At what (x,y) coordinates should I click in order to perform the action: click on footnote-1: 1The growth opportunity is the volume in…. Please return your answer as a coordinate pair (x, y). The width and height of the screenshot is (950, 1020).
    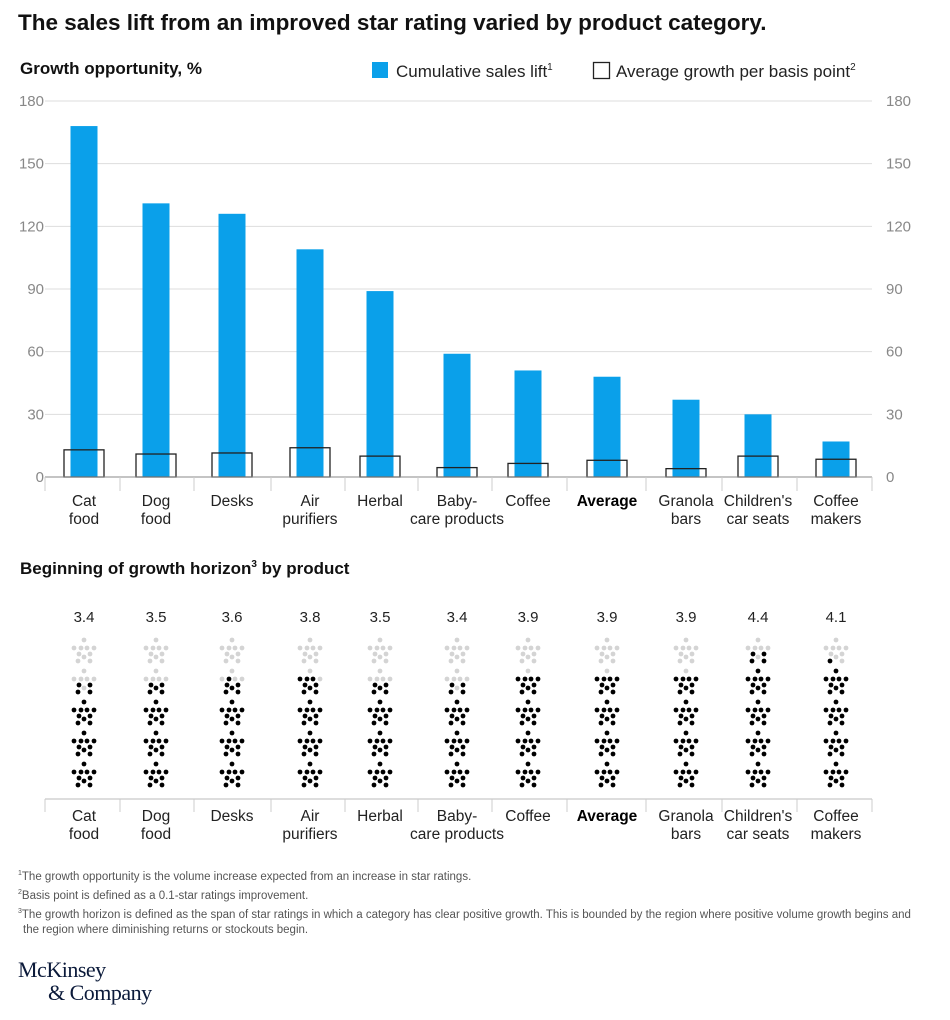
    Looking at the image, I should click on (468, 875).